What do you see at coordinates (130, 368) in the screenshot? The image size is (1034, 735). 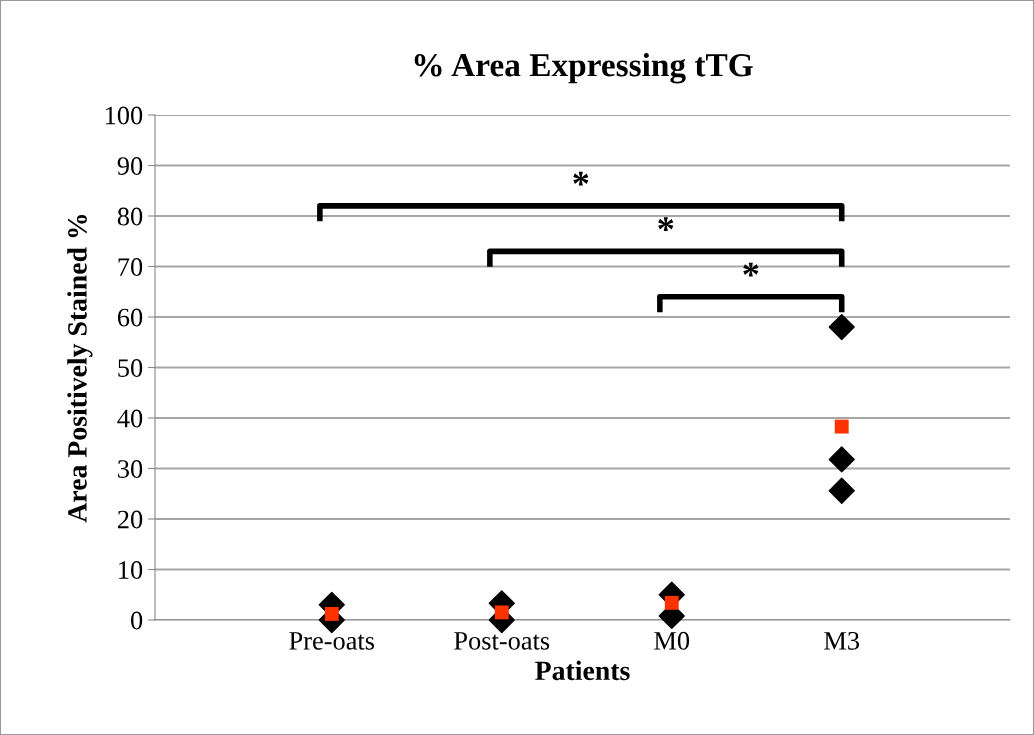 I see `y-tick-label: 50` at bounding box center [130, 368].